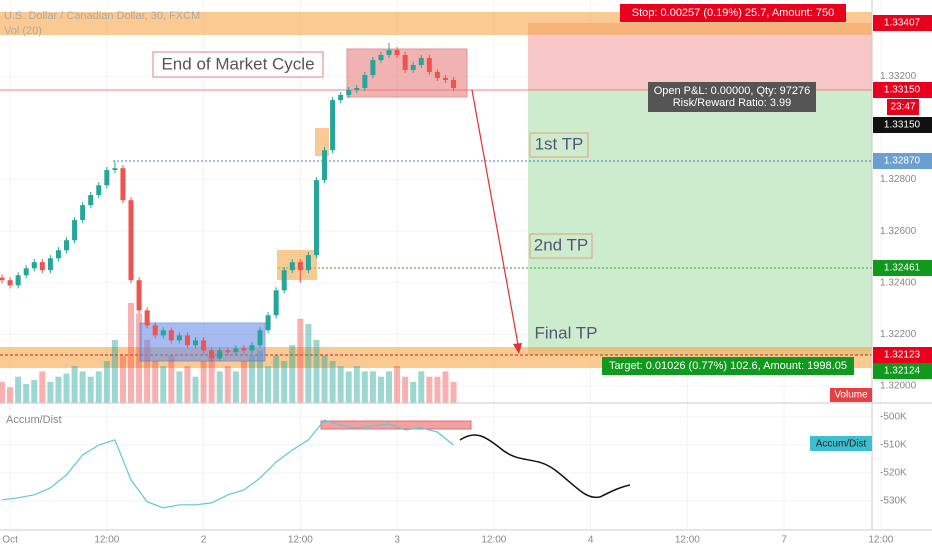 This screenshot has height=555, width=932. Describe the element at coordinates (566, 332) in the screenshot. I see `annotation: Final TP` at that location.